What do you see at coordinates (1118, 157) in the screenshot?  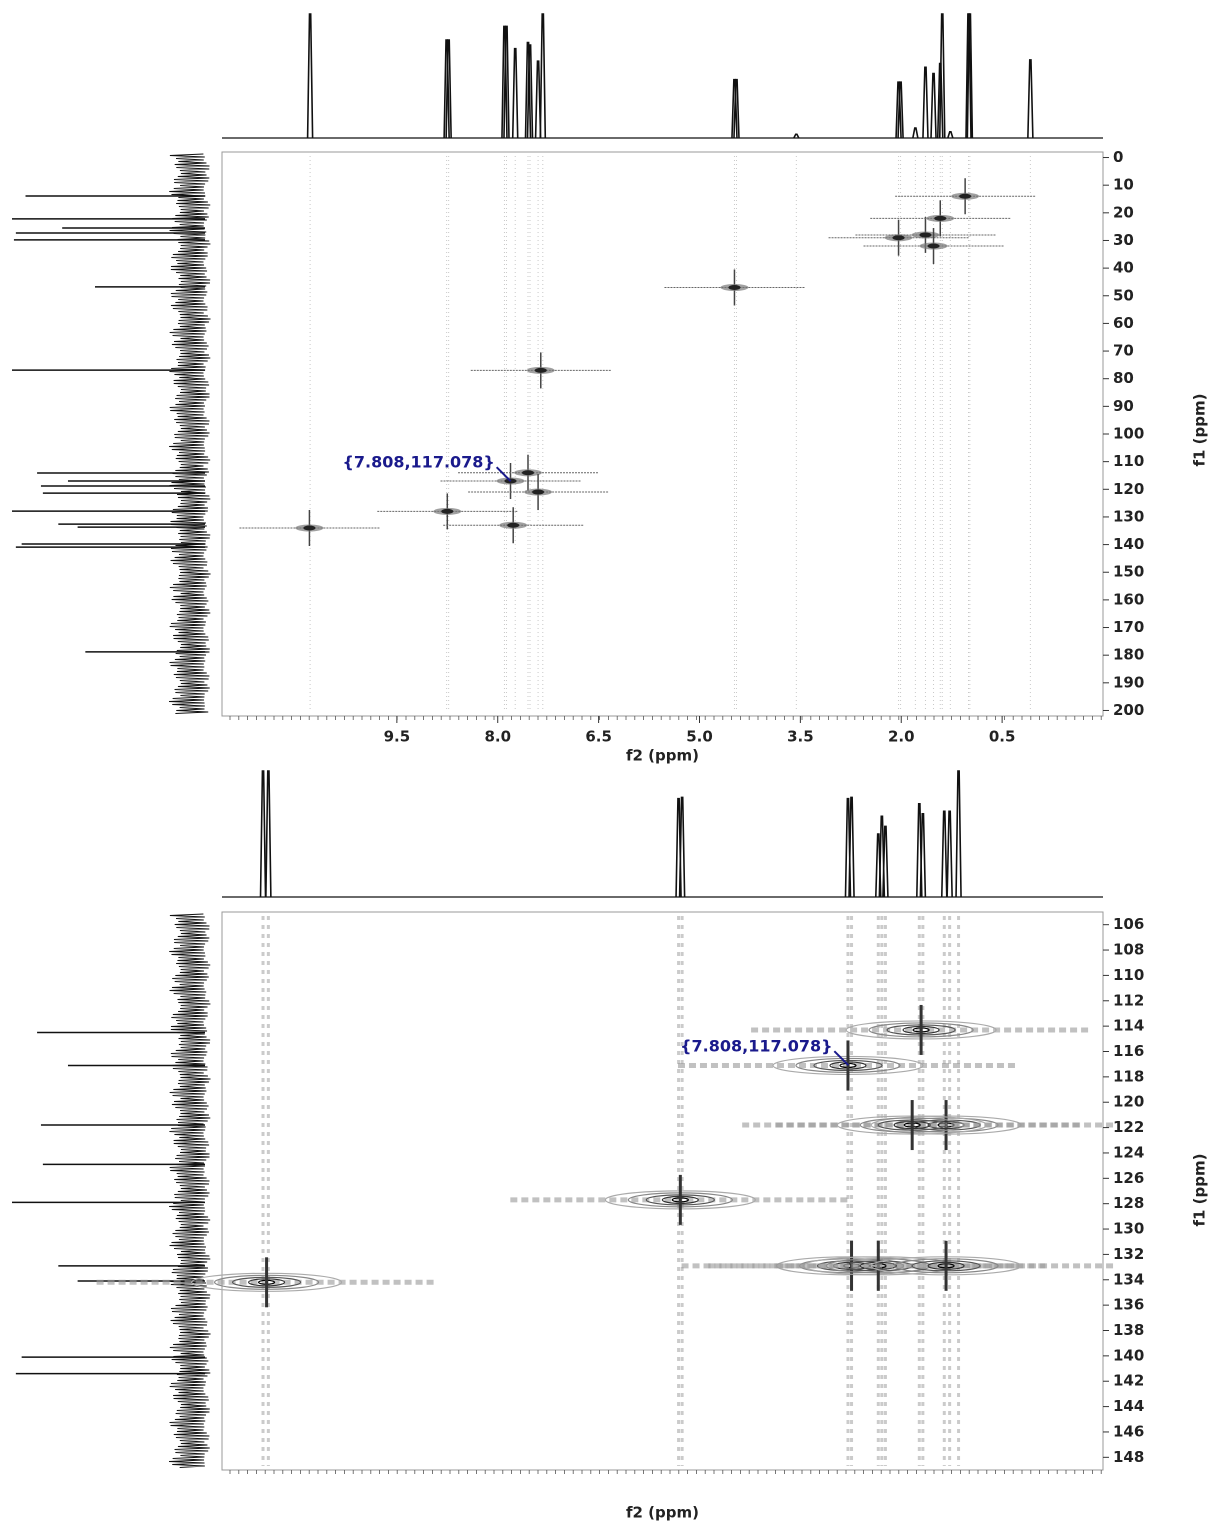 I see `y-tick-label: 0` at bounding box center [1118, 157].